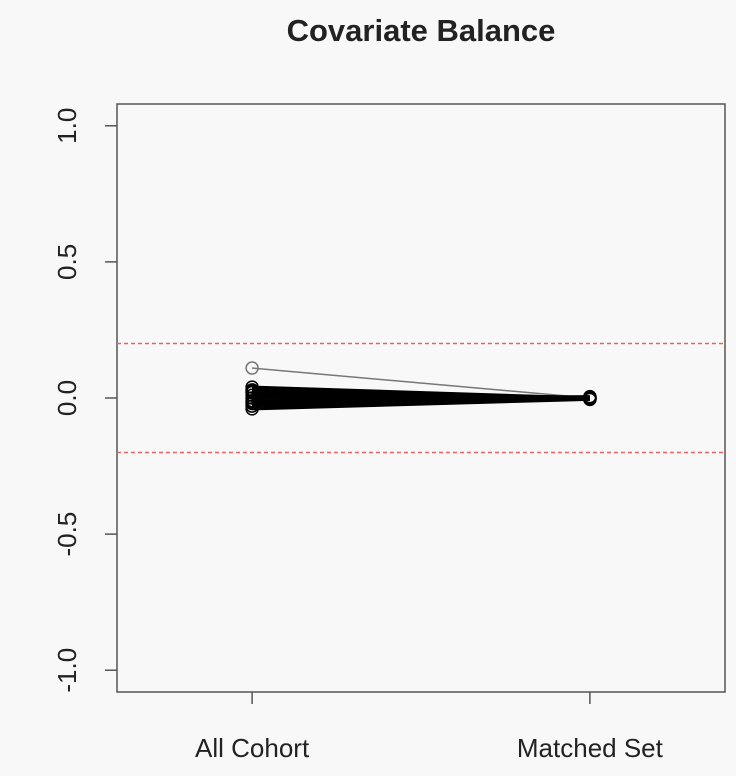  What do you see at coordinates (67, 262) in the screenshot?
I see `y-tick-label: 0.5` at bounding box center [67, 262].